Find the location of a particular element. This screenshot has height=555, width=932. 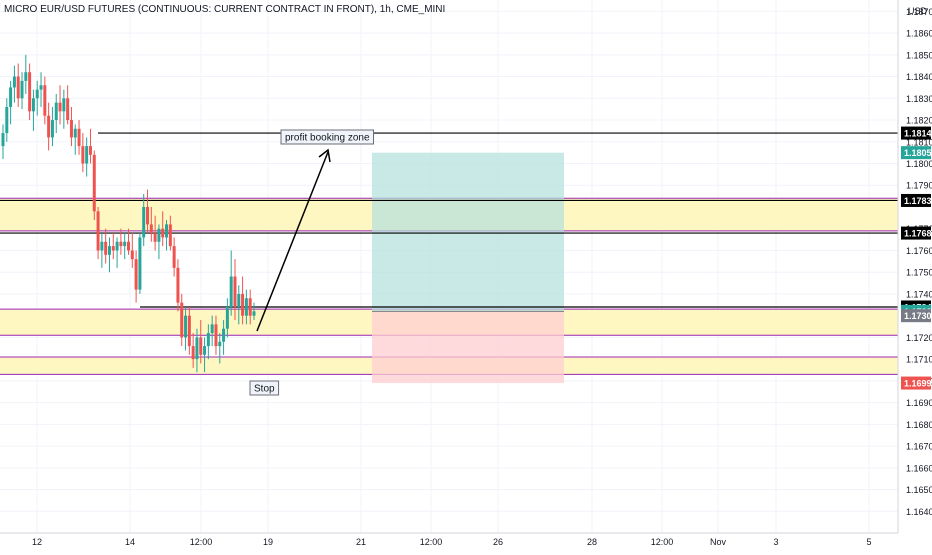

x-tick-label: Nov is located at coordinates (718, 542).